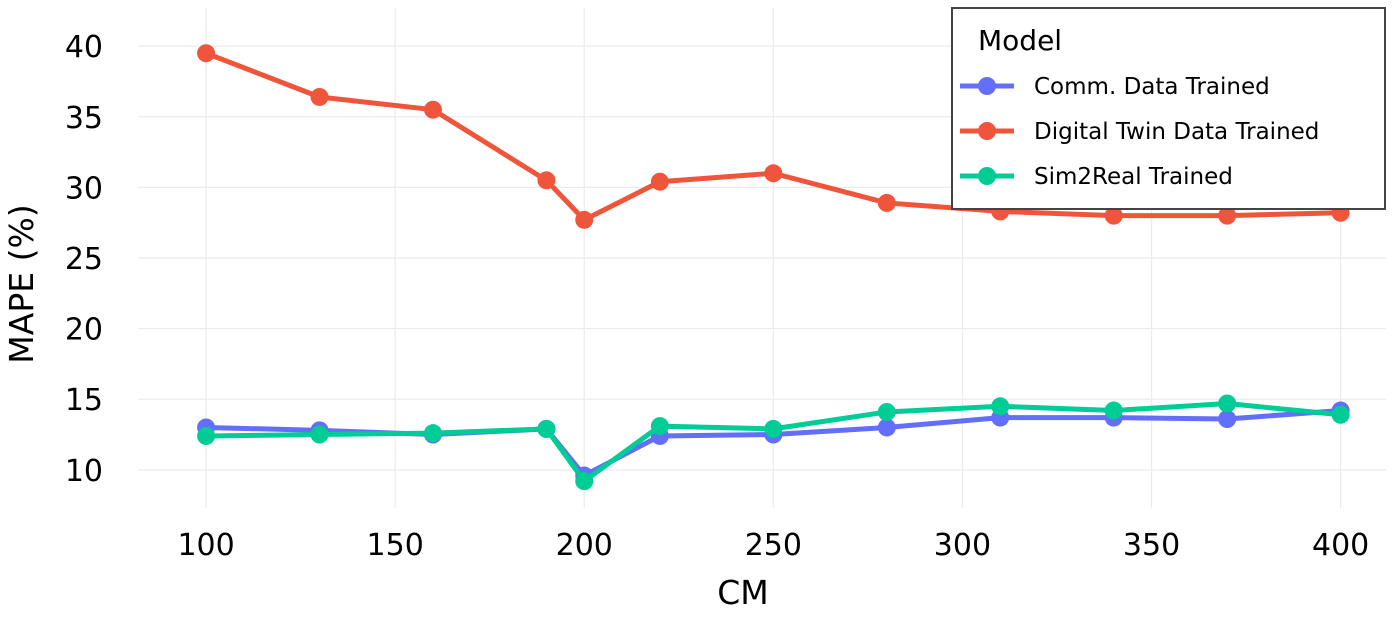 This screenshot has height=617, width=1393. Describe the element at coordinates (962, 545) in the screenshot. I see `x-tick-label: 300` at that location.